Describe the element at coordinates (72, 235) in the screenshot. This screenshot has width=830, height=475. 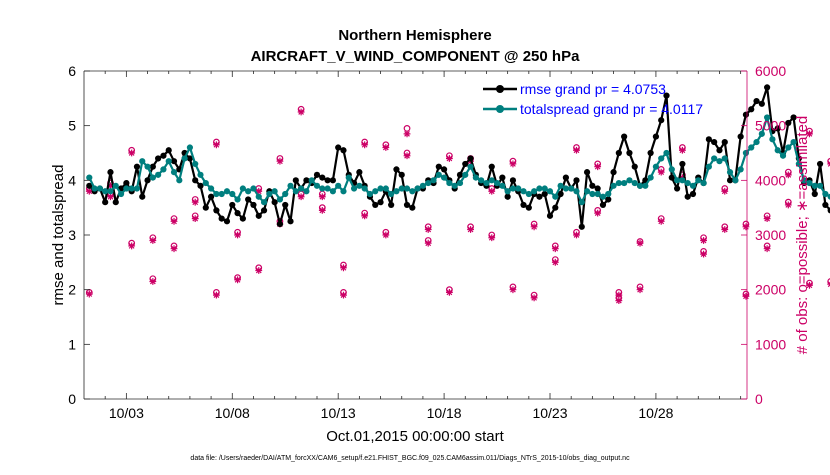
I see `y-left-tick-label-3: 3` at that location.